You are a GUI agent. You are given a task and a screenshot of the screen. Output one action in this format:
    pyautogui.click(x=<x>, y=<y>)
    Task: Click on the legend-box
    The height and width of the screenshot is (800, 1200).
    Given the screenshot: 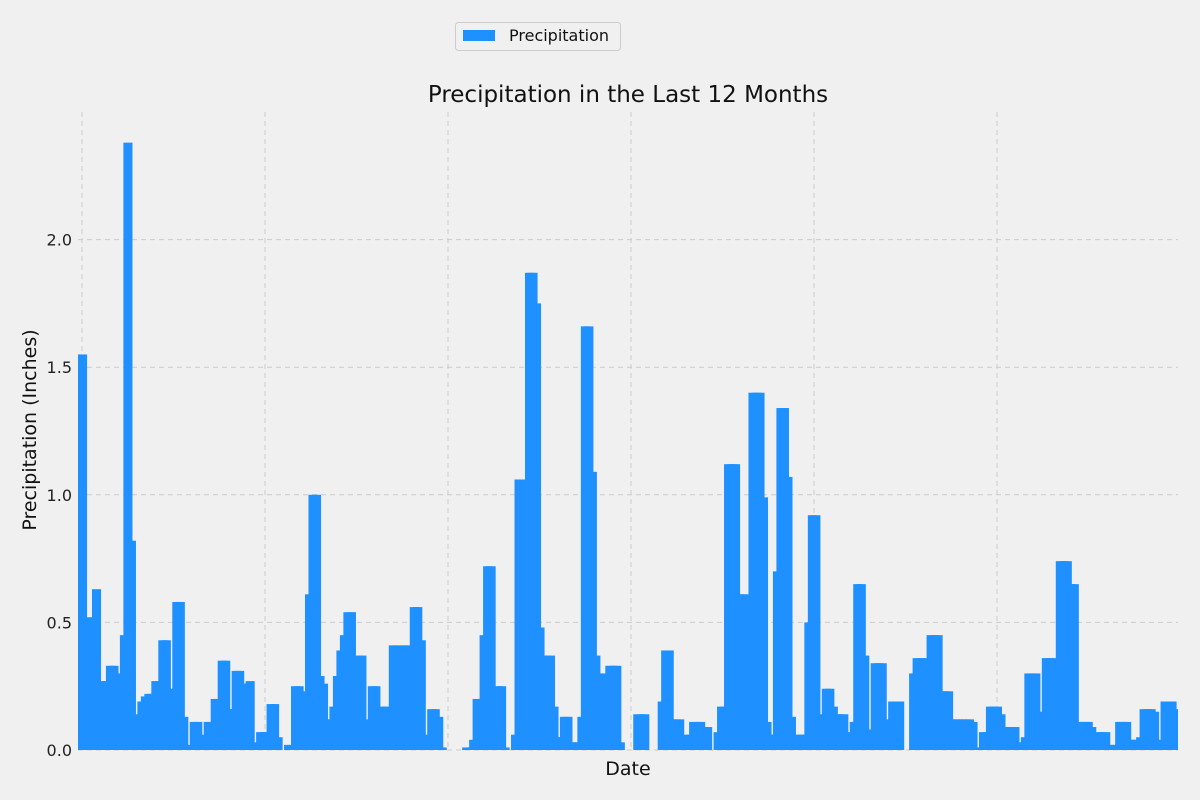 What is the action you would take?
    pyautogui.click(x=538, y=36)
    